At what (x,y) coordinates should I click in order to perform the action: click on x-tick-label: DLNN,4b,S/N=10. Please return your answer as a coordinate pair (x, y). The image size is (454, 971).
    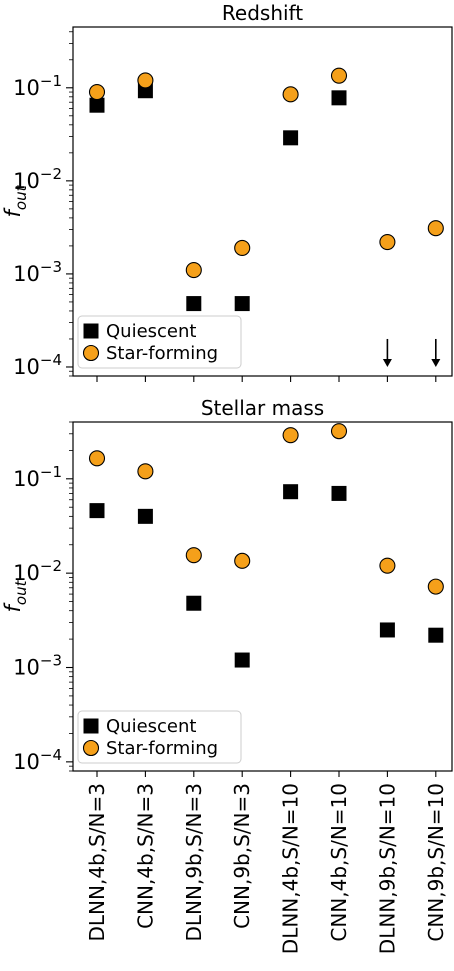
    Looking at the image, I should click on (291, 868).